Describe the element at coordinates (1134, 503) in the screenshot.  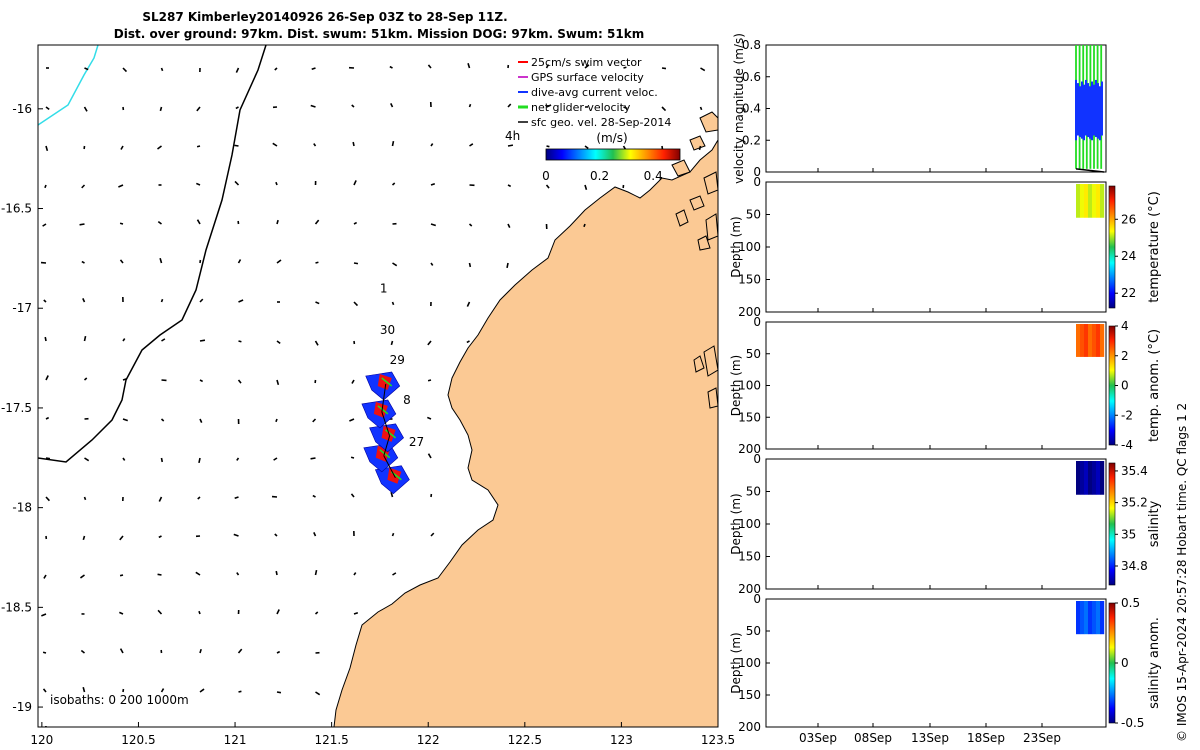
I see `colorbar-tick-label: 35.2` at that location.